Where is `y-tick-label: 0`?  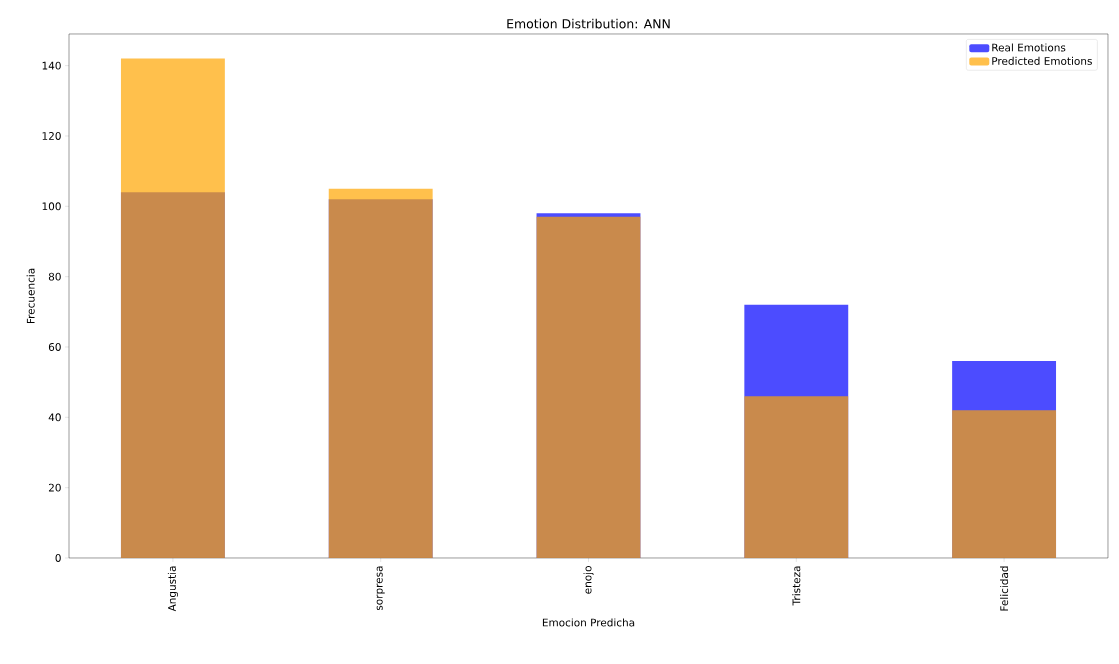
y-tick-label: 0 is located at coordinates (58, 558).